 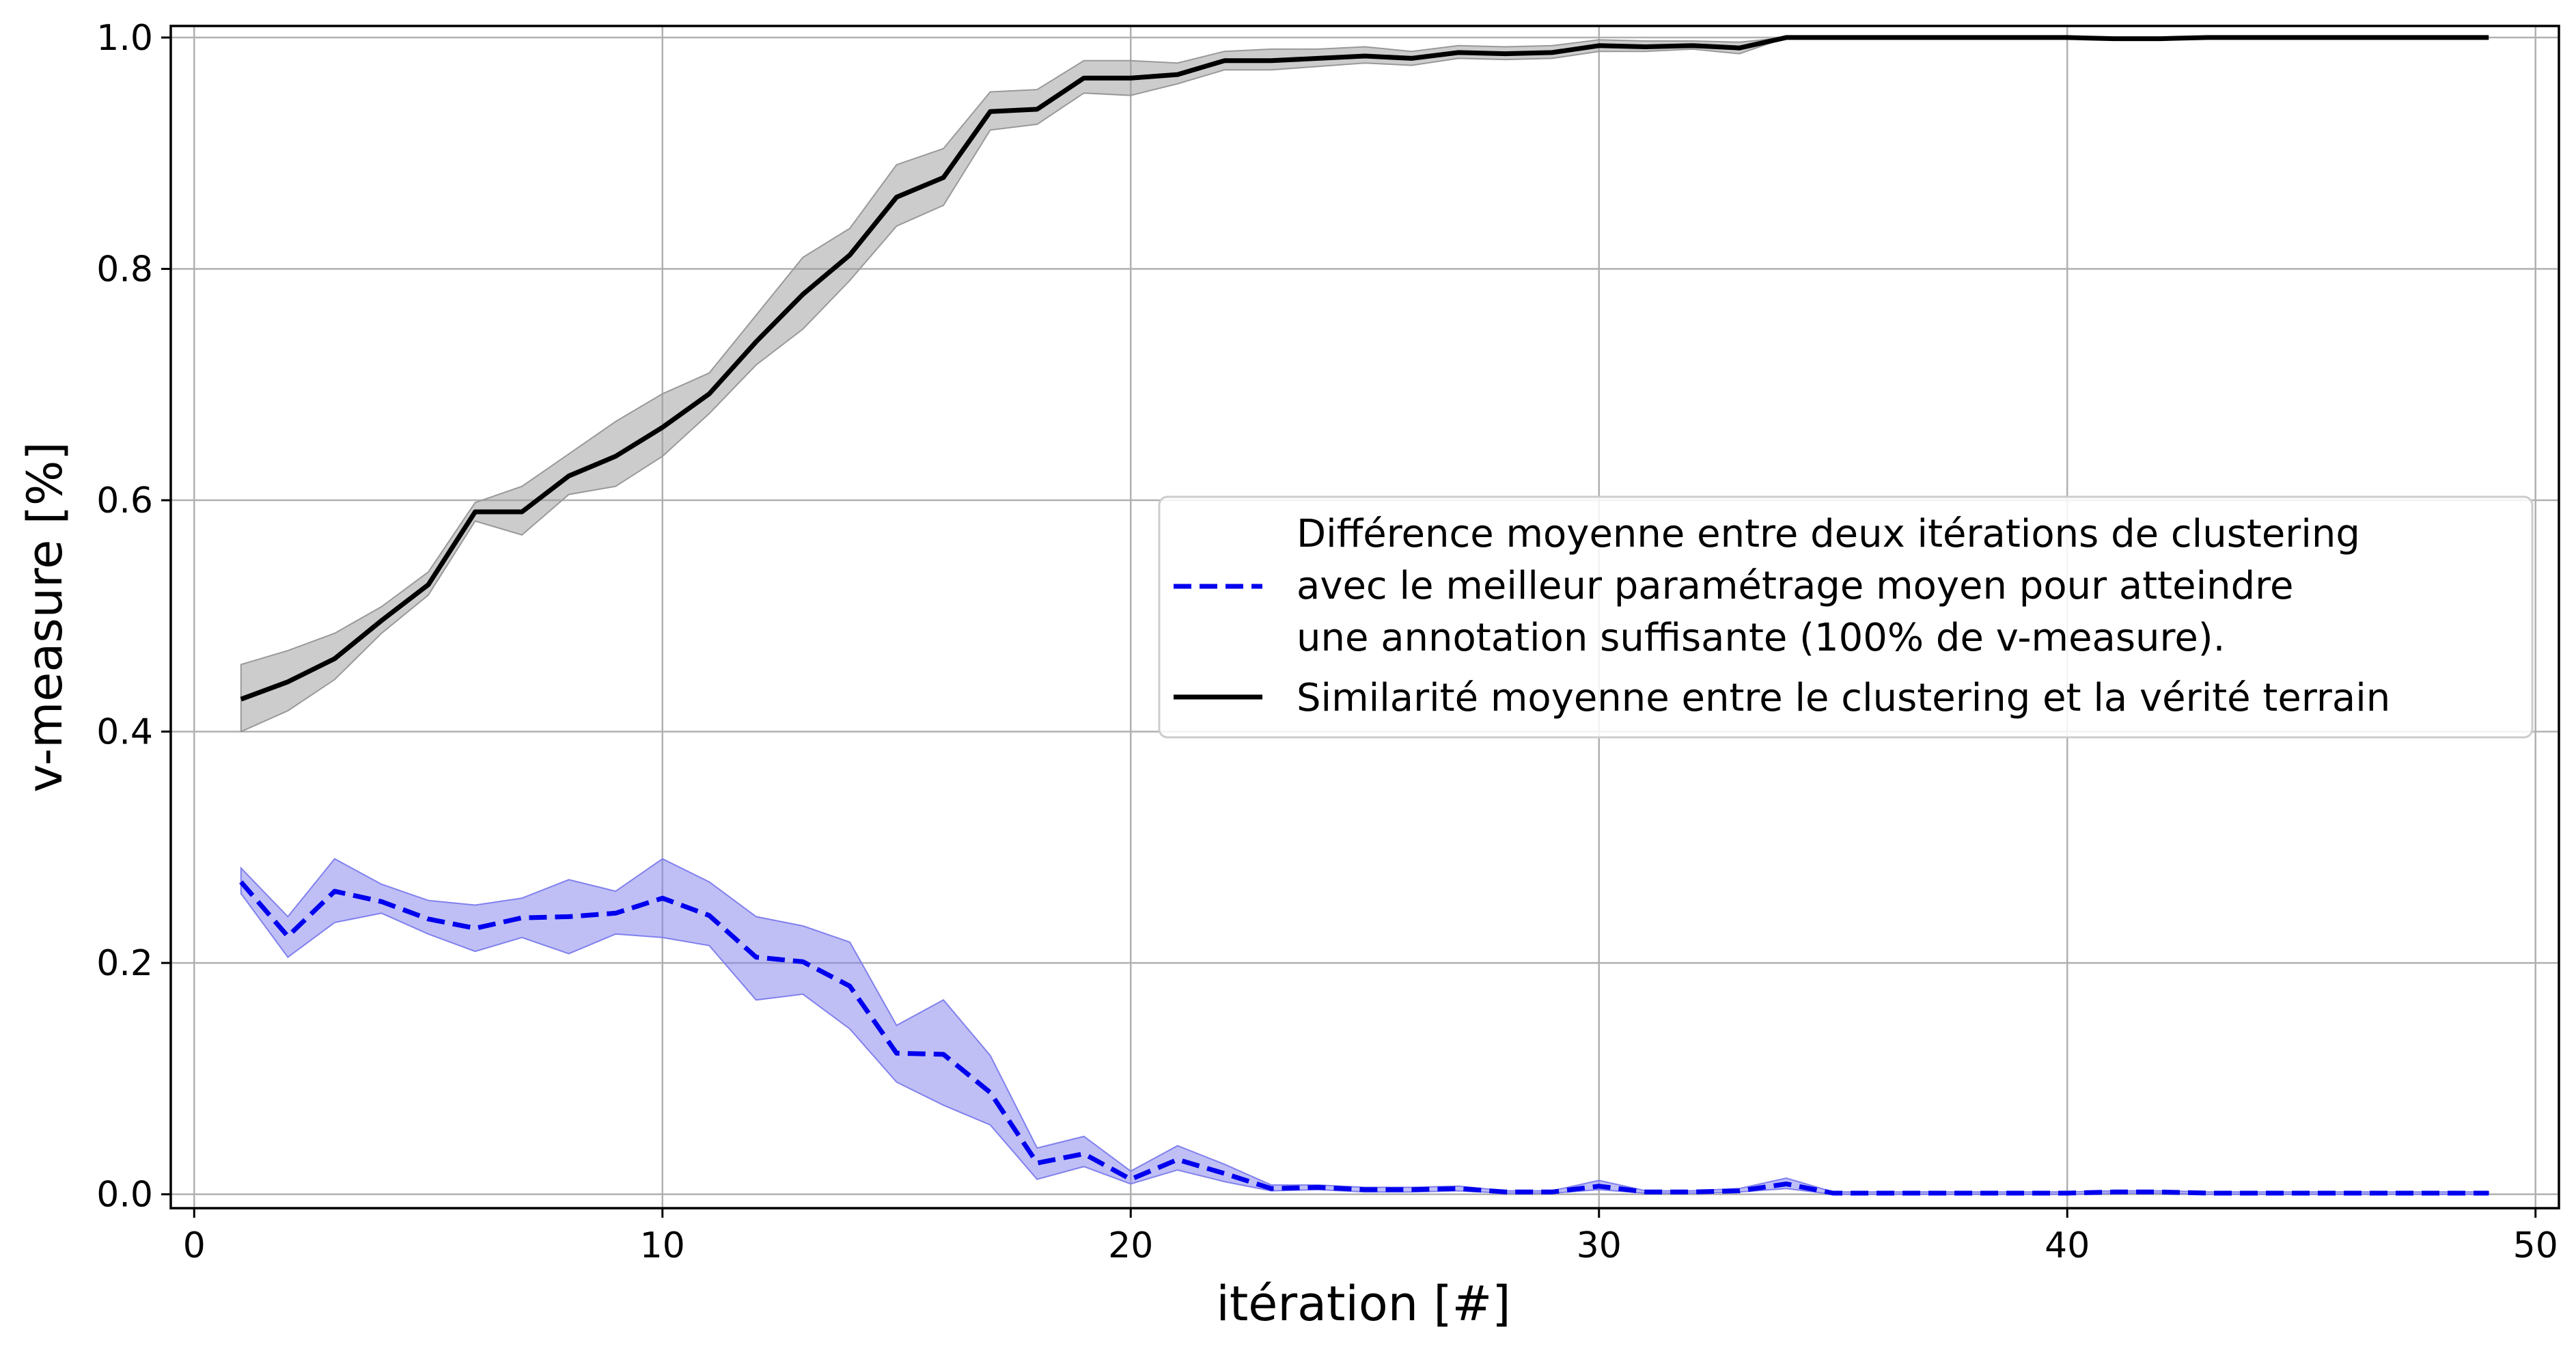 What do you see at coordinates (194, 1245) in the screenshot?
I see `x-tick-label: 0` at bounding box center [194, 1245].